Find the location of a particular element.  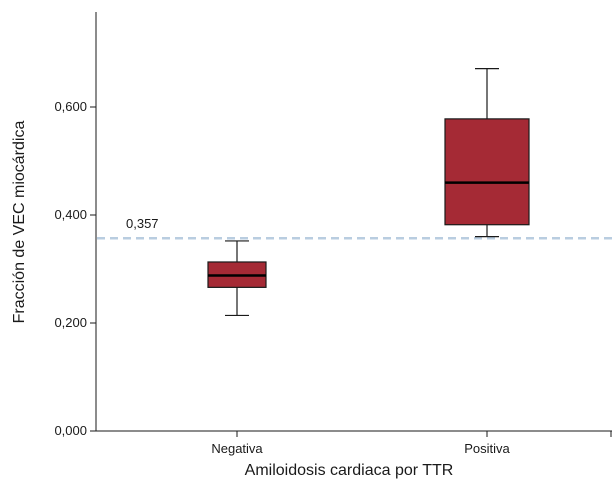

box-iqr is located at coordinates (487, 172).